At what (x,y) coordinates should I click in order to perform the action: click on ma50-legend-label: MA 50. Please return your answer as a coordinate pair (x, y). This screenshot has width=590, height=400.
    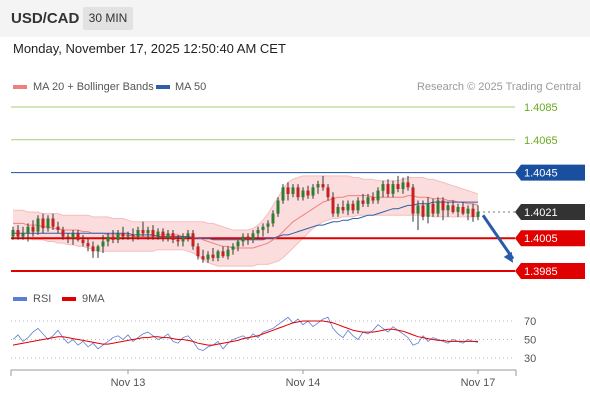
    Looking at the image, I should click on (190, 87).